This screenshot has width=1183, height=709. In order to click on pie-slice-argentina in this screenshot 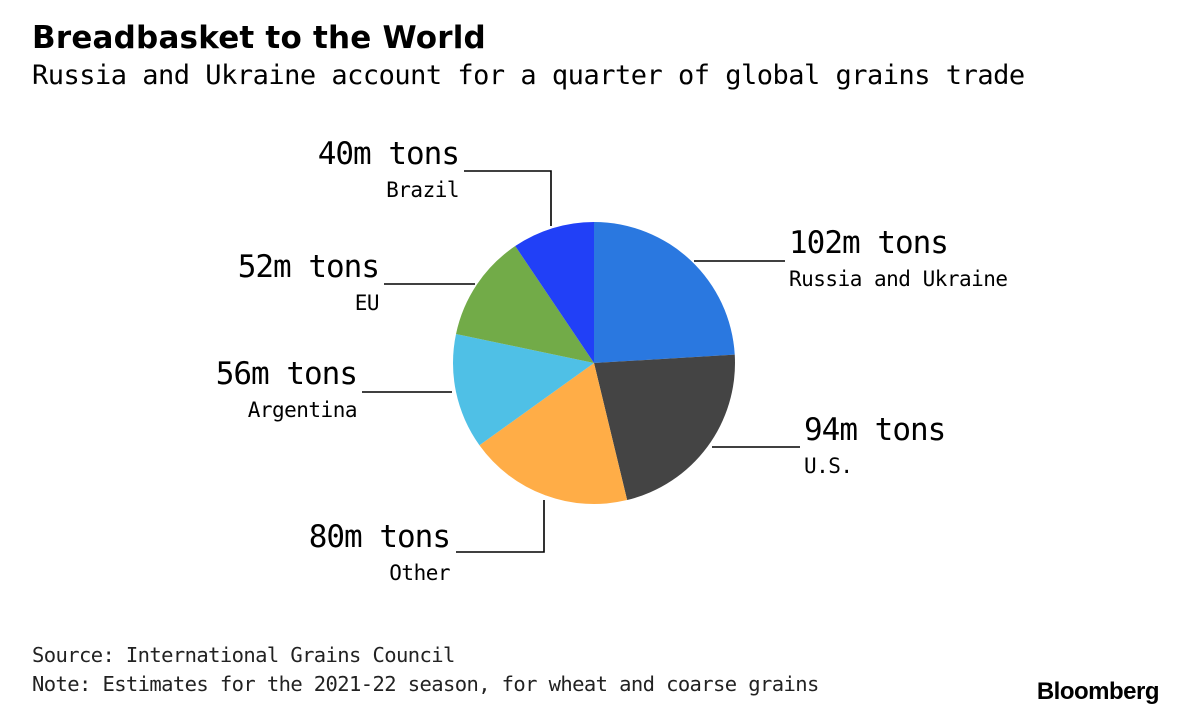, I will do `click(523, 389)`.